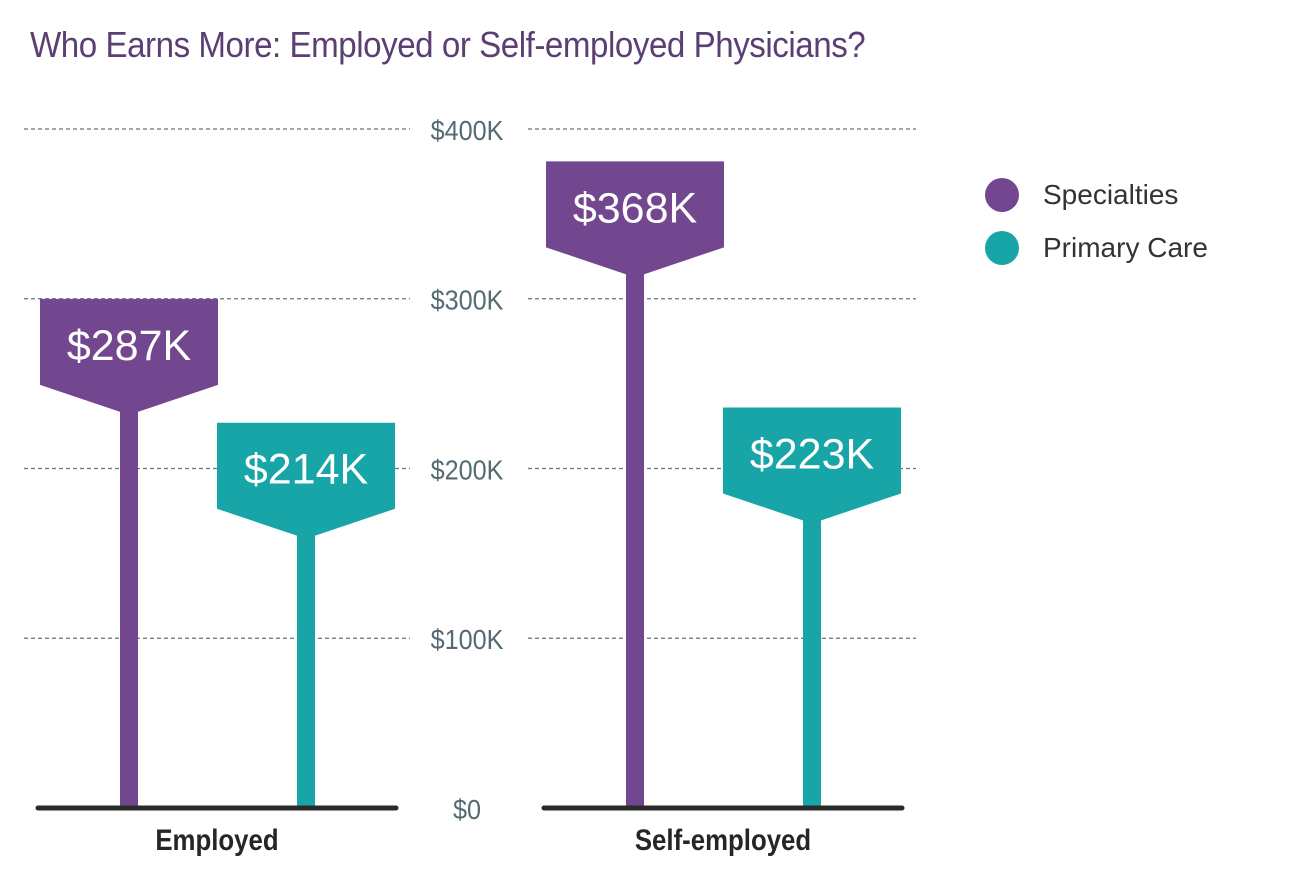 The height and width of the screenshot is (878, 1290). What do you see at coordinates (467, 131) in the screenshot?
I see `y-tick-label: $400K` at bounding box center [467, 131].